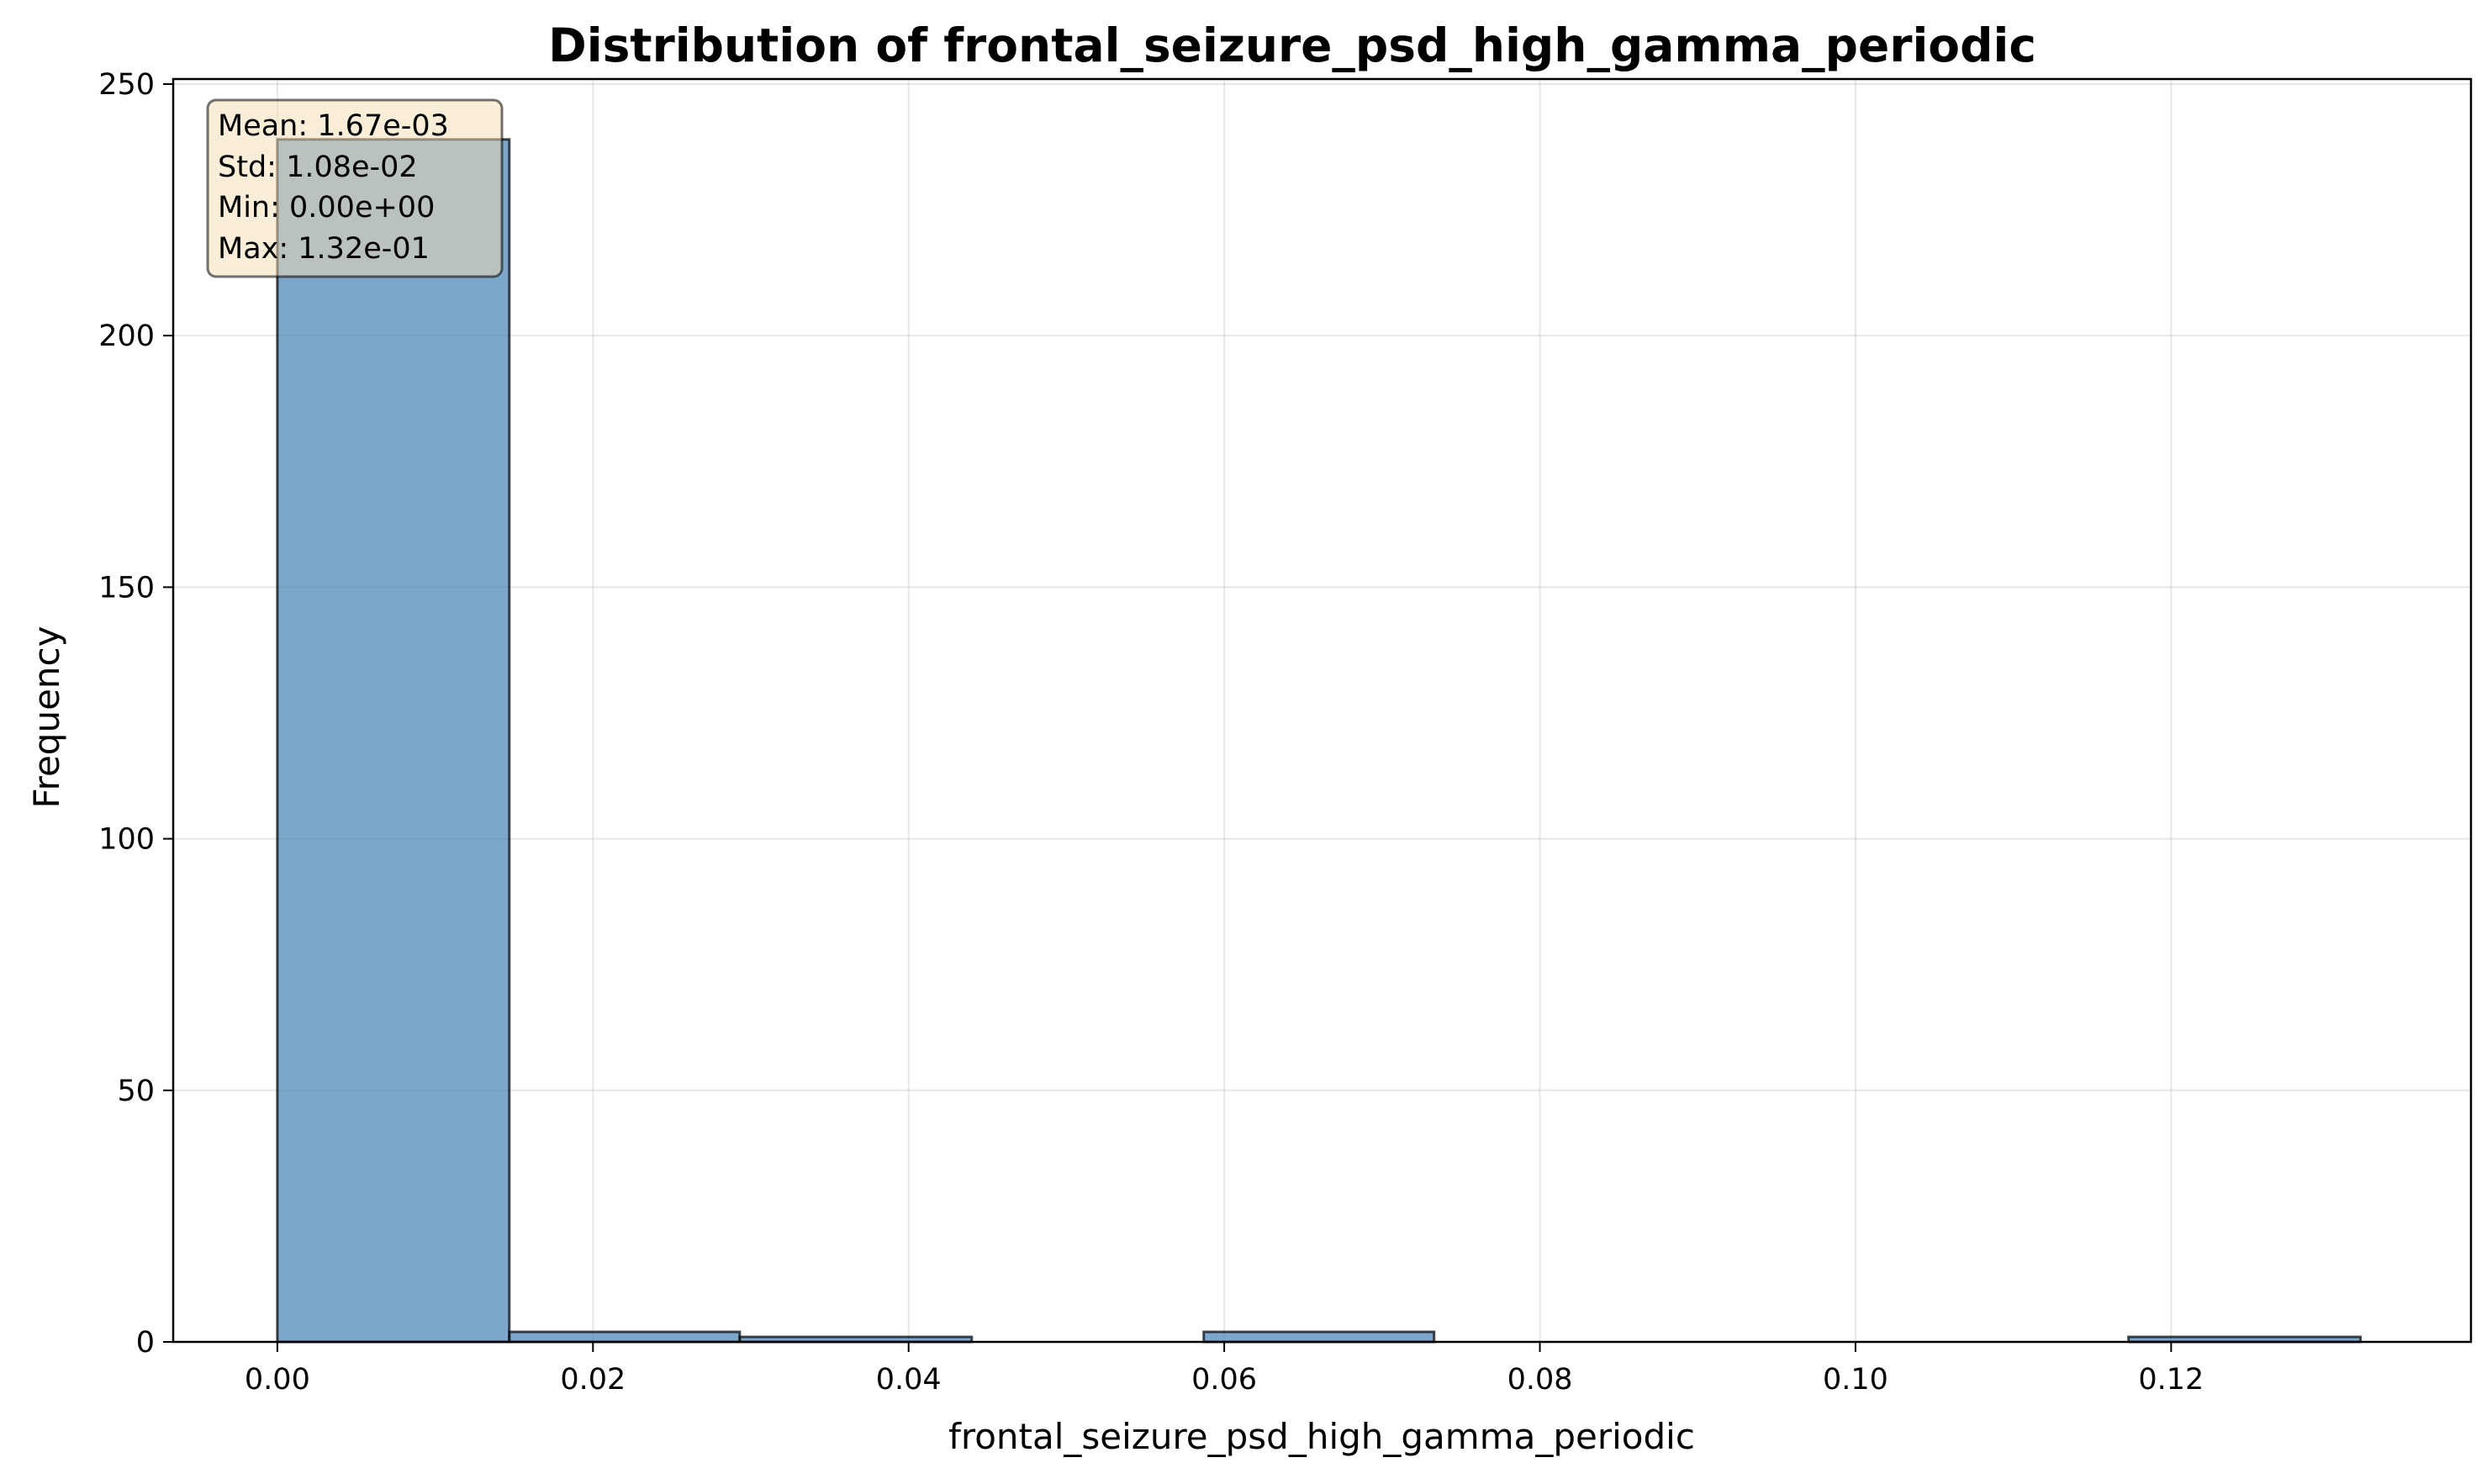 This screenshot has width=2492, height=1484. What do you see at coordinates (277, 1380) in the screenshot?
I see `x-tick-label: 0.00` at bounding box center [277, 1380].